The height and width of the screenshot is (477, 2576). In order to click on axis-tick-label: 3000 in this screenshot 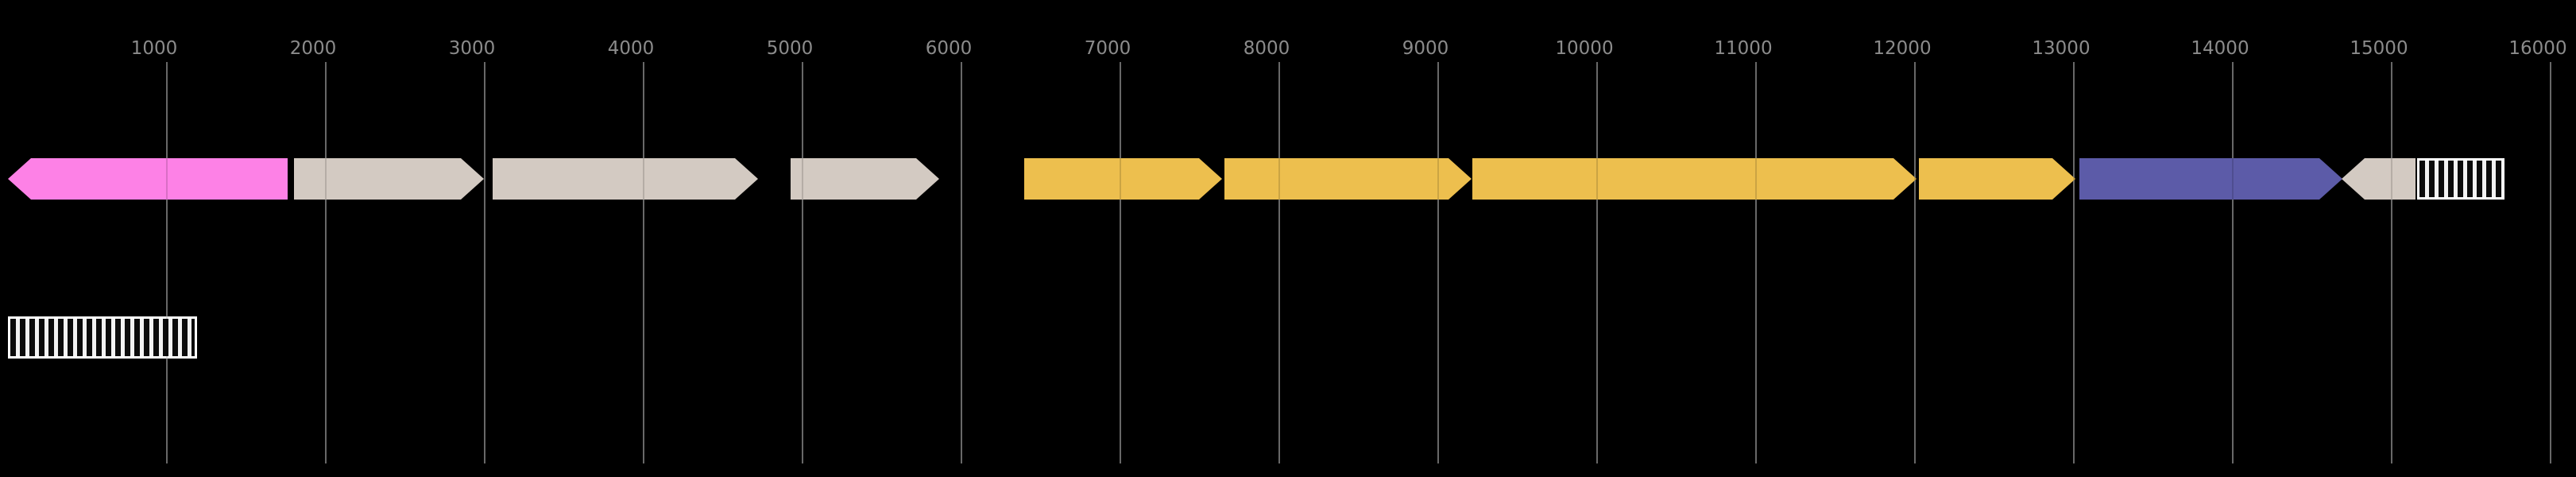, I will do `click(472, 48)`.